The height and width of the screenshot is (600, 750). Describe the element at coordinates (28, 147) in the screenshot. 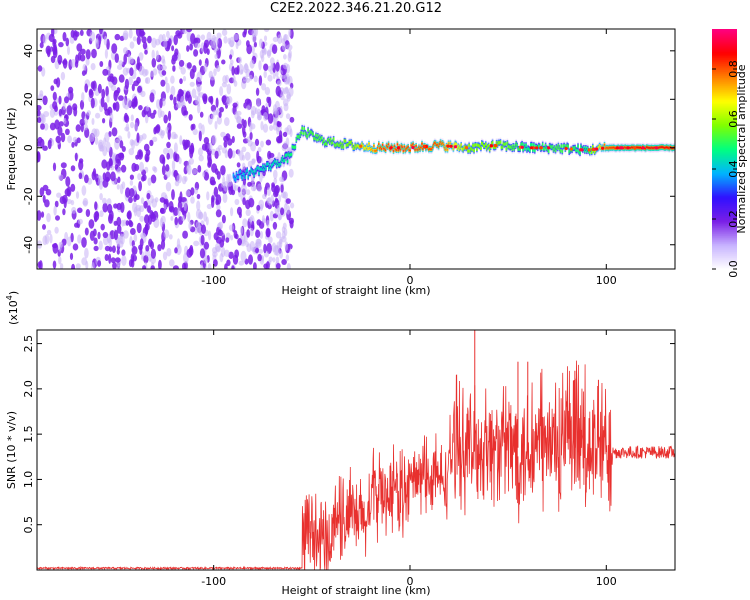

I see `y-tick-label: 0` at that location.